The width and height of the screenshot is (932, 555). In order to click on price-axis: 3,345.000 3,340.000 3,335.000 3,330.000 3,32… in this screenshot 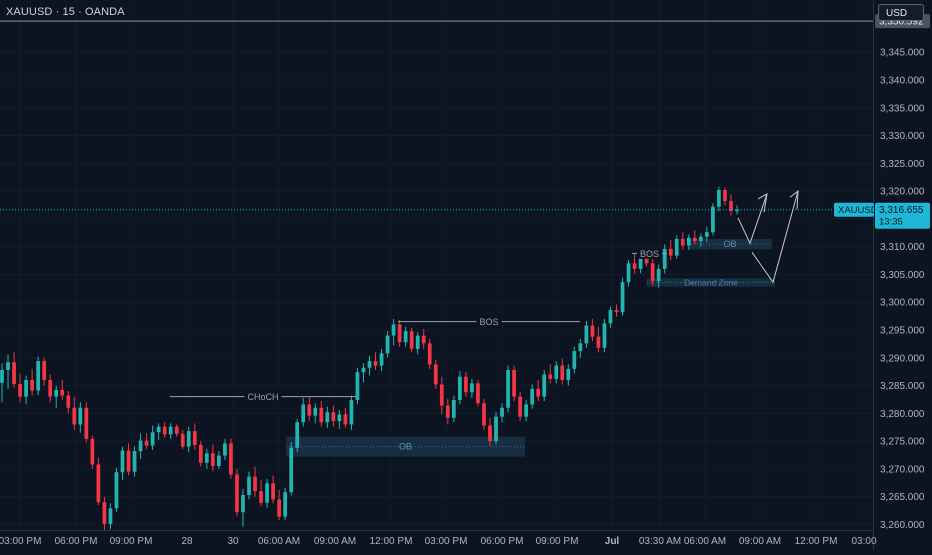, I will do `click(899, 275)`.